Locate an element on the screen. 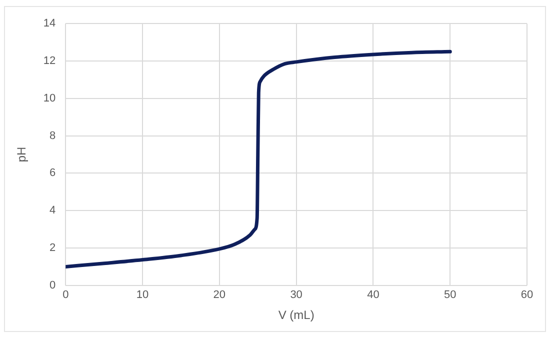 The height and width of the screenshot is (338, 552). y-tick-label: 8 is located at coordinates (53, 136).